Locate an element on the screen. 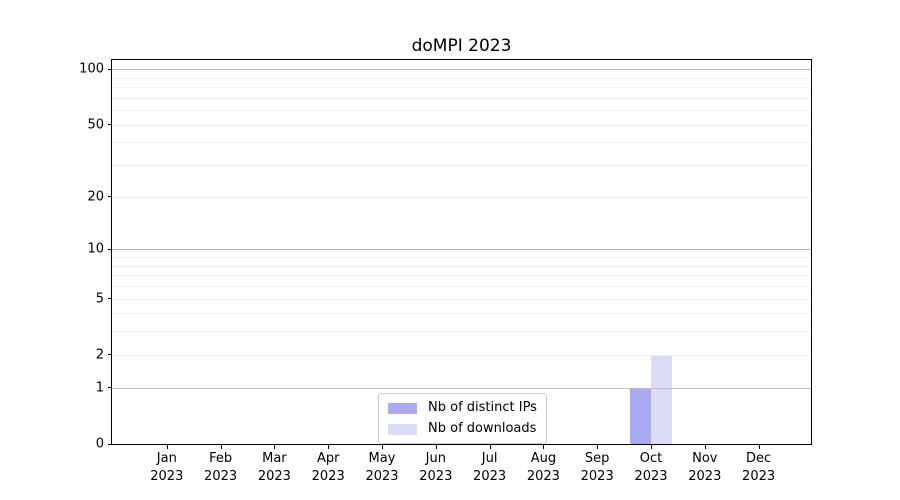 The width and height of the screenshot is (900, 500). x-tick-label: Nov 2023 is located at coordinates (705, 467).